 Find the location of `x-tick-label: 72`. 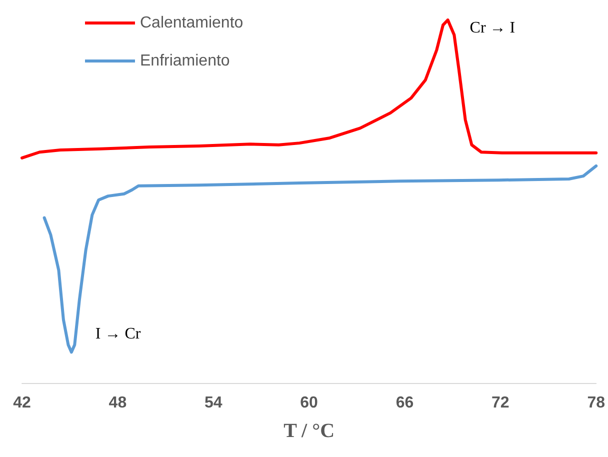

x-tick-label: 72 is located at coordinates (501, 403).